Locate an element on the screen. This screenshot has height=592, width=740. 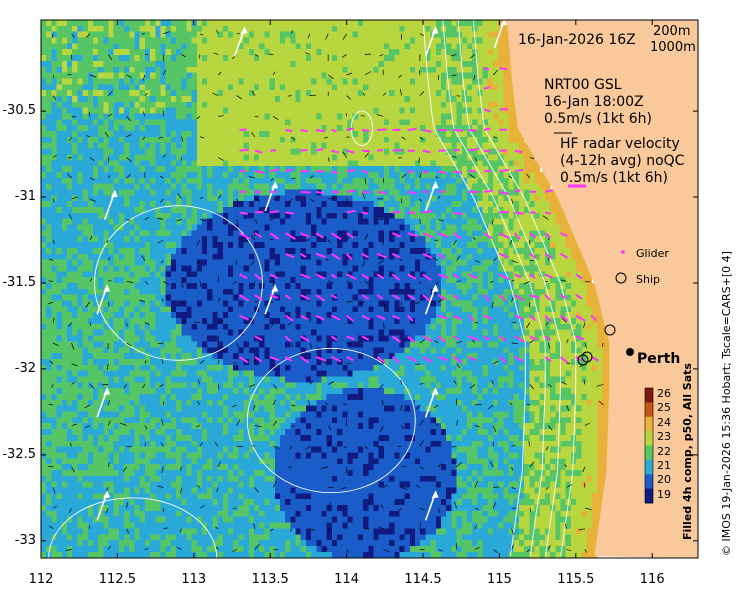
glider-legend-label: Glider is located at coordinates (652, 253).